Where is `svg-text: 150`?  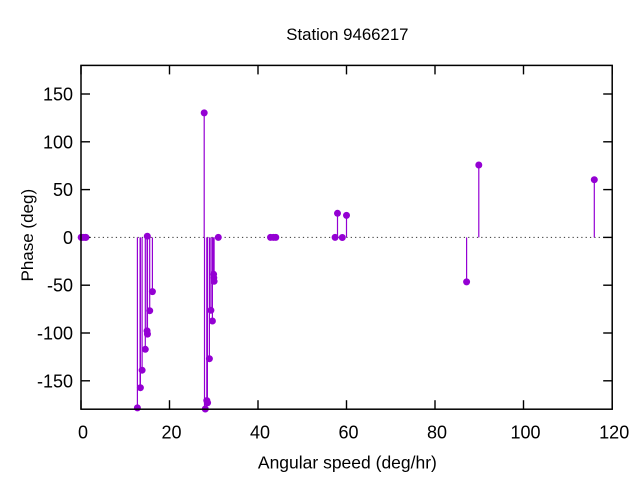
svg-text: 150 is located at coordinates (58, 95).